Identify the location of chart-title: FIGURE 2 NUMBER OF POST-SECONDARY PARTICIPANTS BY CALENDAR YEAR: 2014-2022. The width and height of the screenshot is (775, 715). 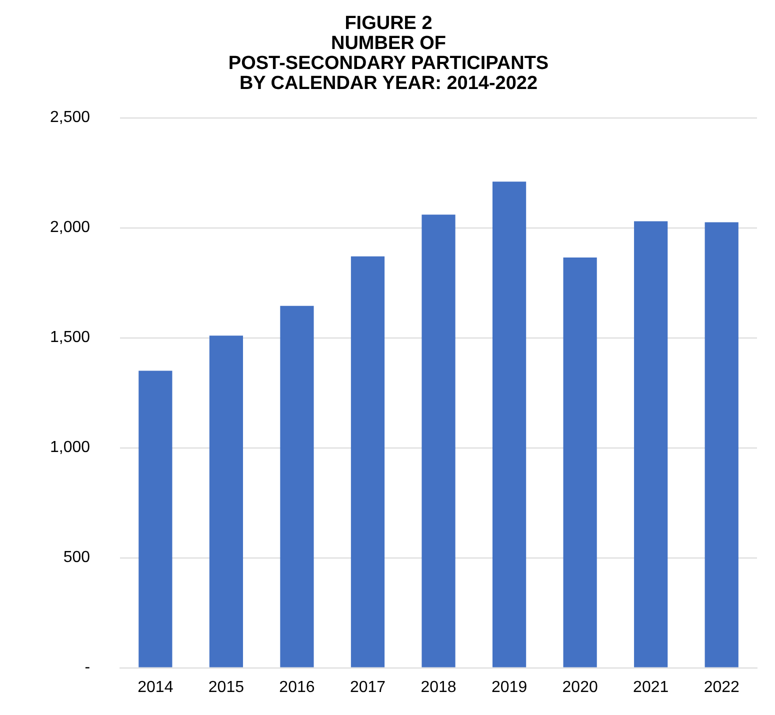
(388, 53).